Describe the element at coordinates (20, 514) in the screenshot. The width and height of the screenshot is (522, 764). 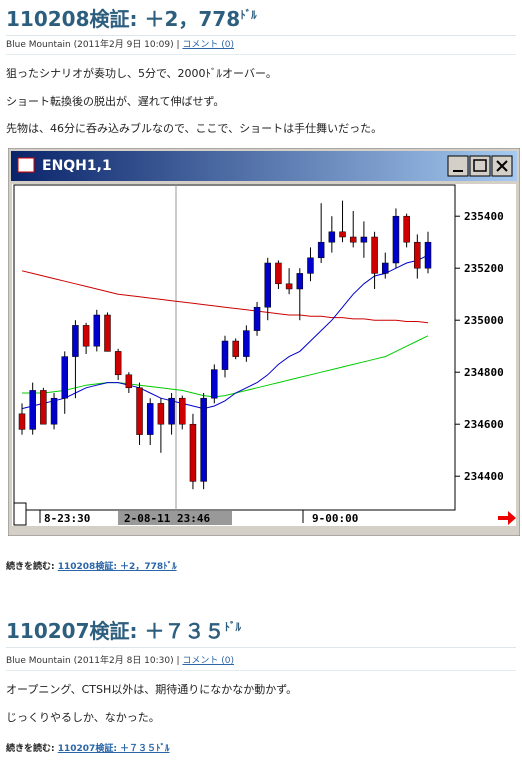
I see `scroll-box` at that location.